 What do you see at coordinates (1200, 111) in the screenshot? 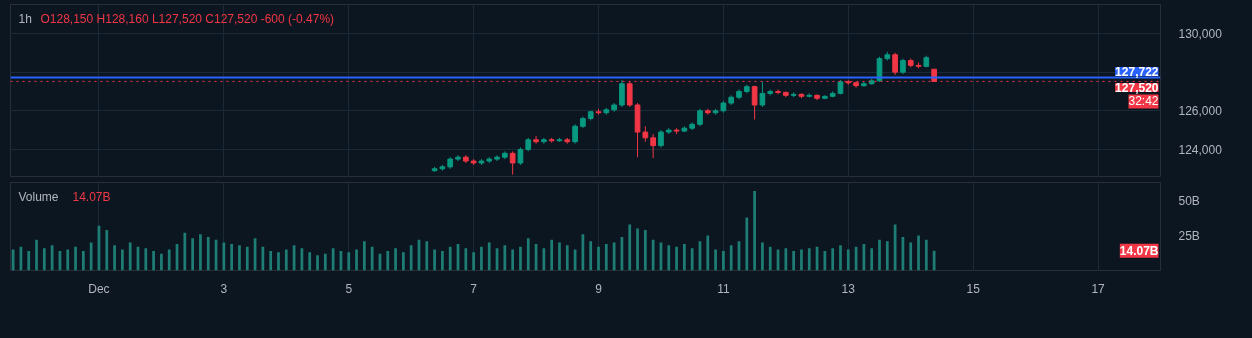
I see `y-tick-label: 126,000` at bounding box center [1200, 111].